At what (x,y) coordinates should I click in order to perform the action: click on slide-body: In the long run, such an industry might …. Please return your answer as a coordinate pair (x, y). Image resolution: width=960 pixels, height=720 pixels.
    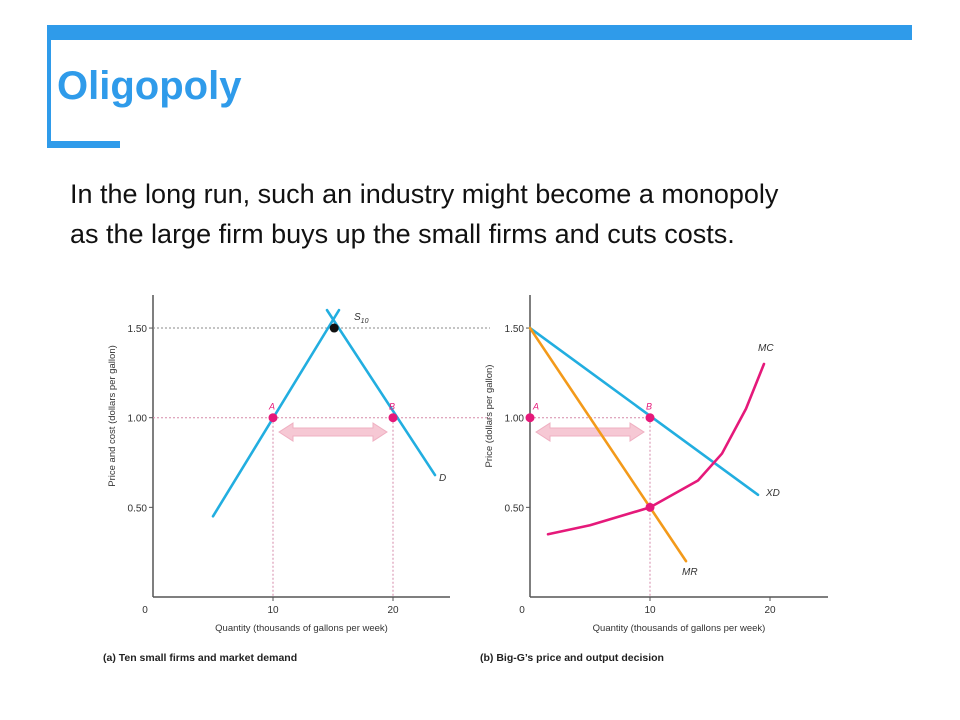
    Looking at the image, I should click on (500, 214).